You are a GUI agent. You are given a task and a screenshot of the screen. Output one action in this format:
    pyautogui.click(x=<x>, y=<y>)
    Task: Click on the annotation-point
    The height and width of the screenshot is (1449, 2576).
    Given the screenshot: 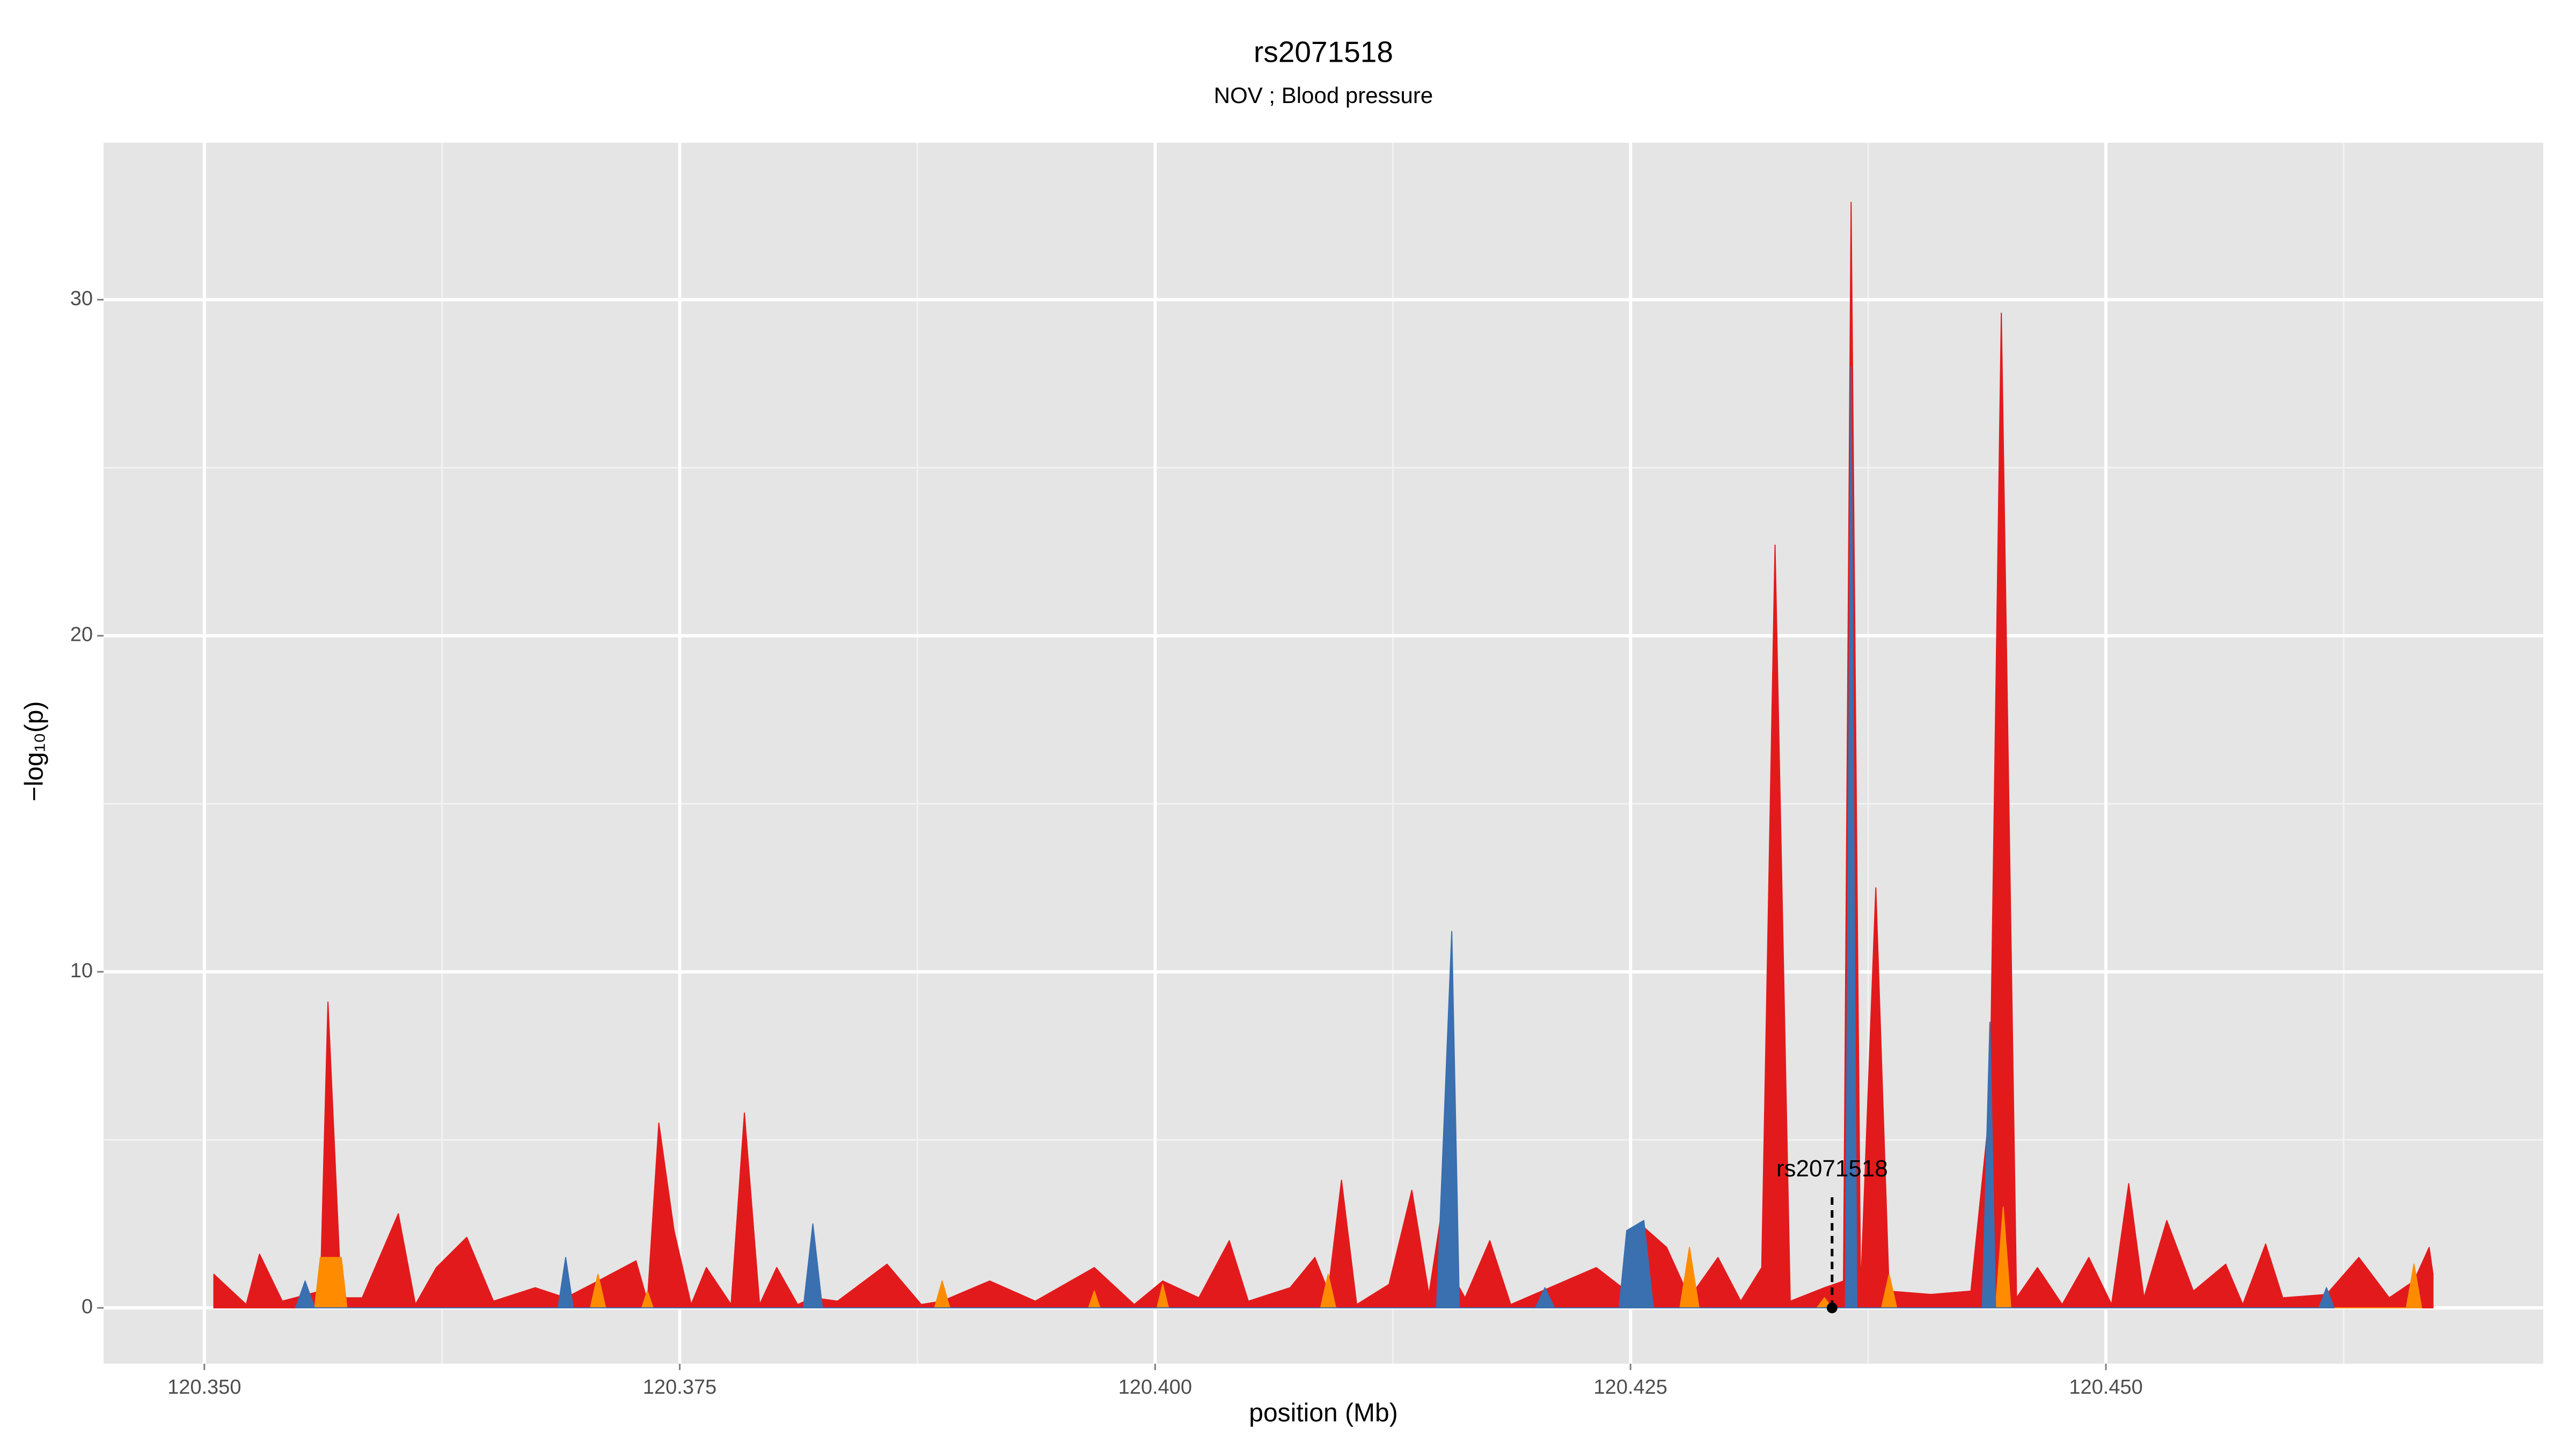 What is the action you would take?
    pyautogui.click(x=1832, y=1308)
    